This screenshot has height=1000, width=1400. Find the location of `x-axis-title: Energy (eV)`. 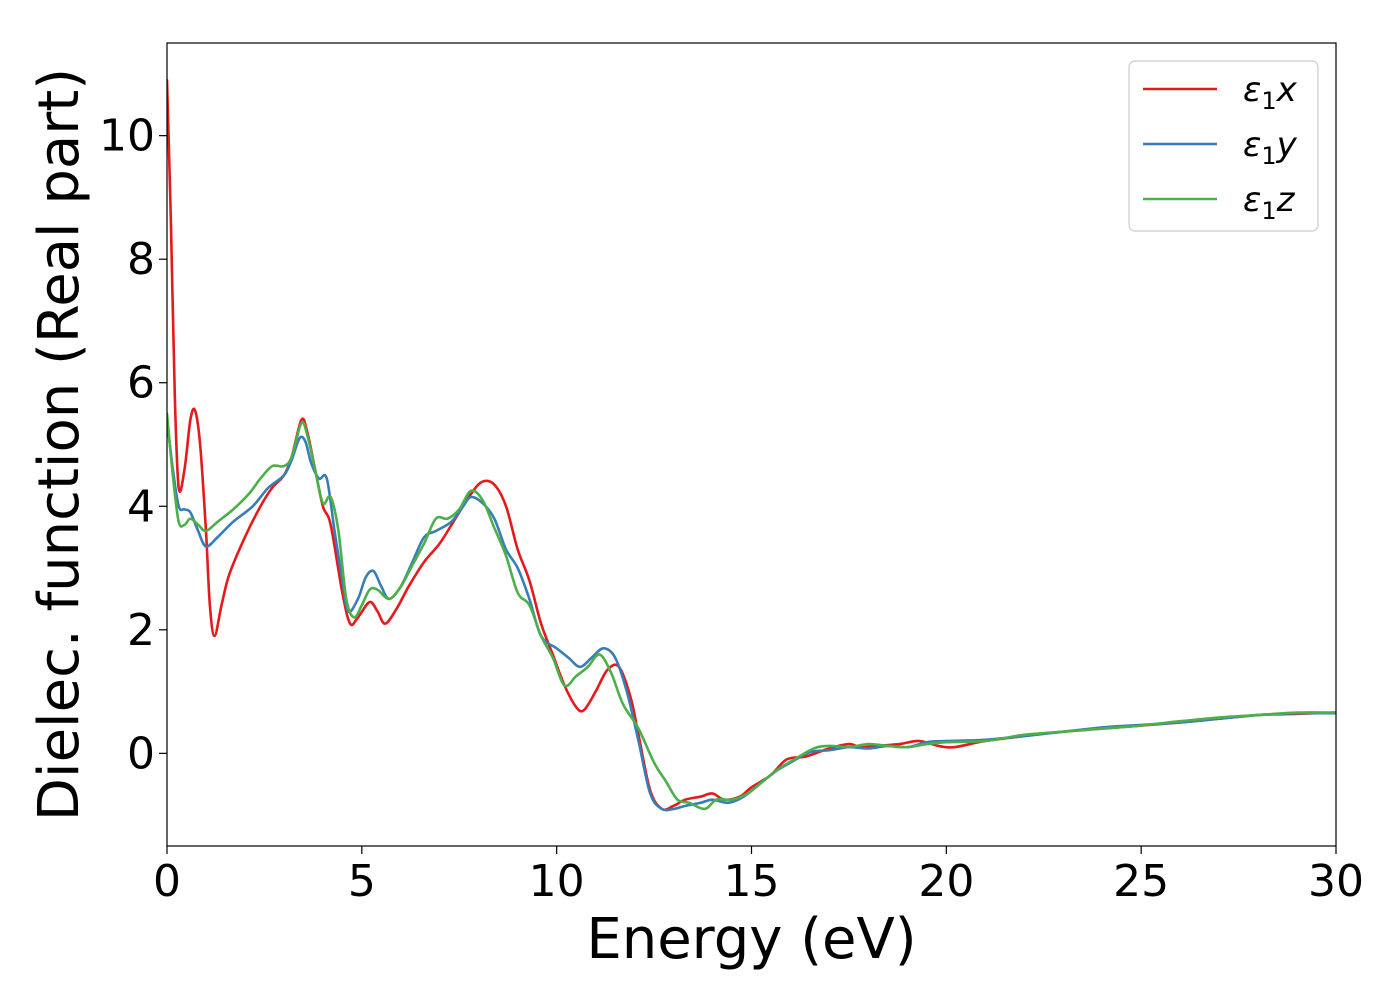

x-axis-title: Energy (eV) is located at coordinates (751, 939).